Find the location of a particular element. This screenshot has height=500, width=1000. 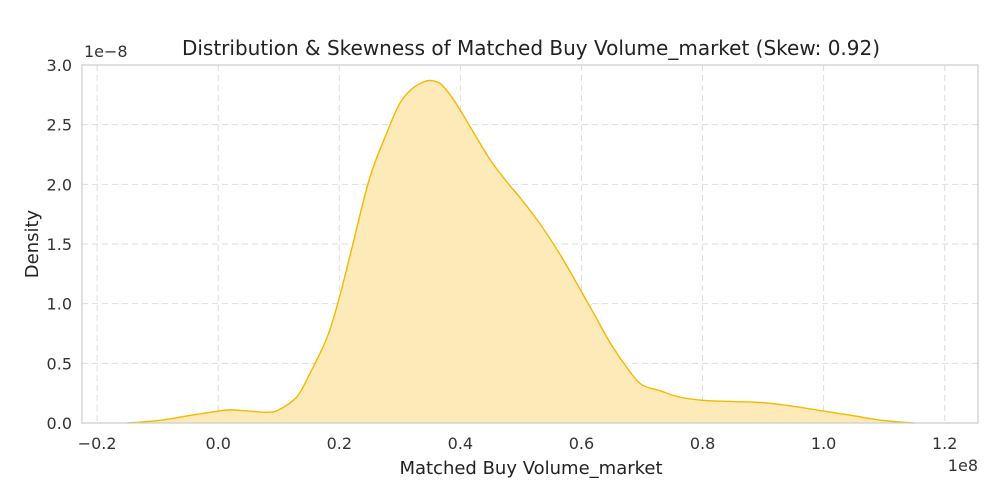

x-tick-label: 1.0 is located at coordinates (823, 443).